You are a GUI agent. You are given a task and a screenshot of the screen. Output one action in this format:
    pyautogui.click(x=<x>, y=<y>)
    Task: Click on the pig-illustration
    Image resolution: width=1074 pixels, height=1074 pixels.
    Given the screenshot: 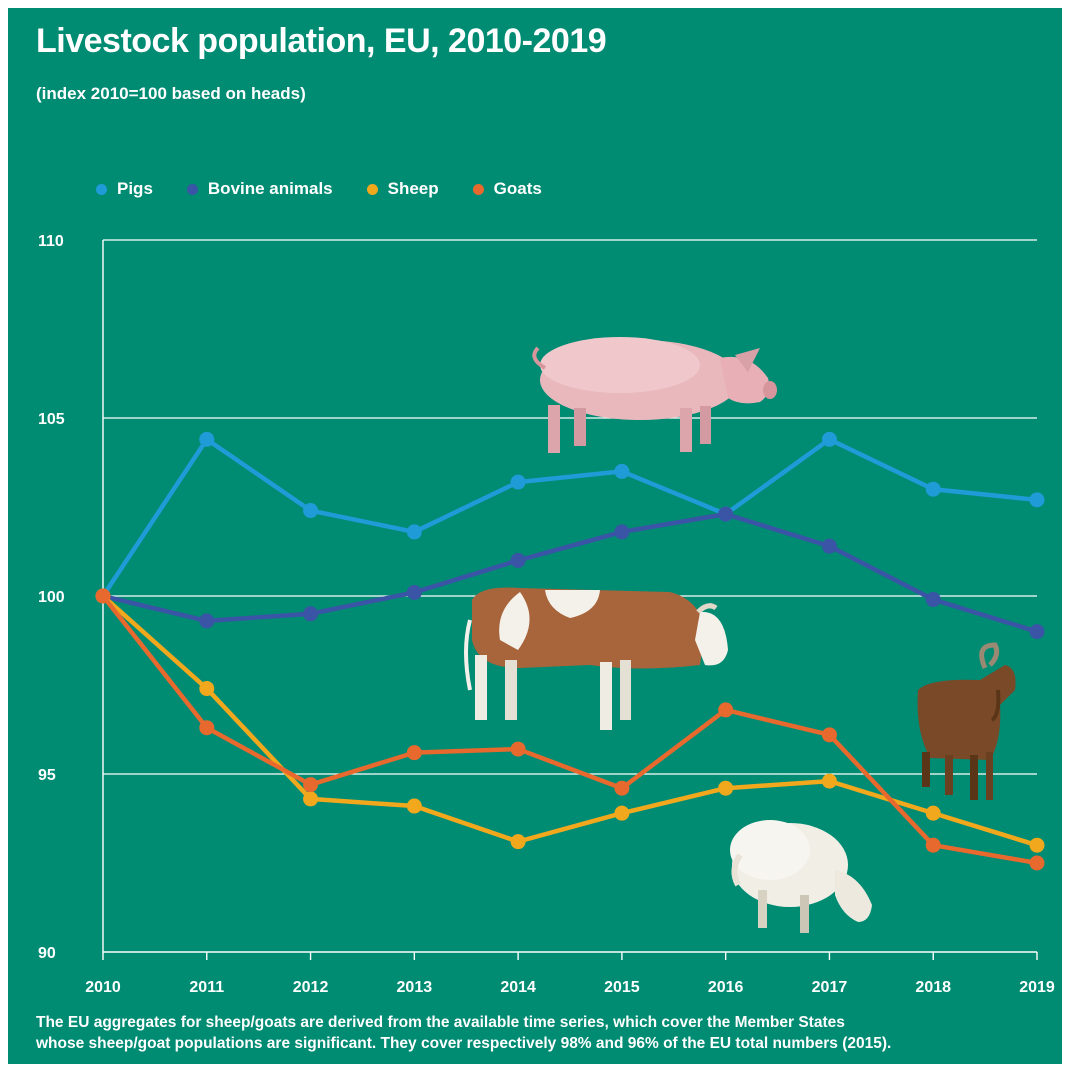 What is the action you would take?
    pyautogui.click(x=654, y=395)
    